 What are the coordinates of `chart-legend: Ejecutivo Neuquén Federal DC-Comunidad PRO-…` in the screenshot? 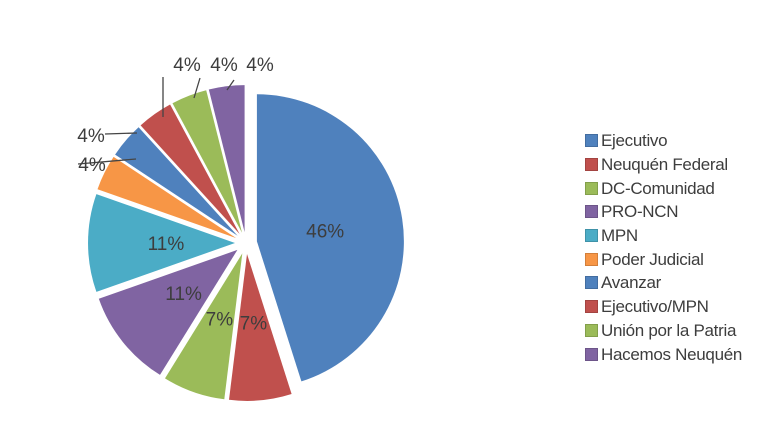 It's located at (663, 247).